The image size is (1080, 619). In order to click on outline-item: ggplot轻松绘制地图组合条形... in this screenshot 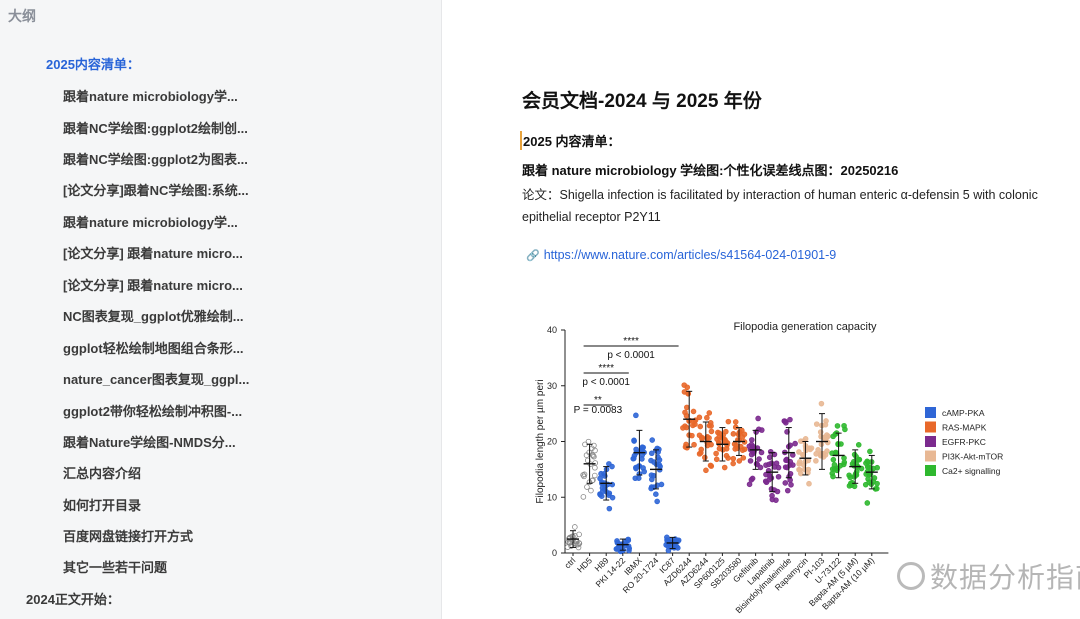, I will do `click(153, 348)`.